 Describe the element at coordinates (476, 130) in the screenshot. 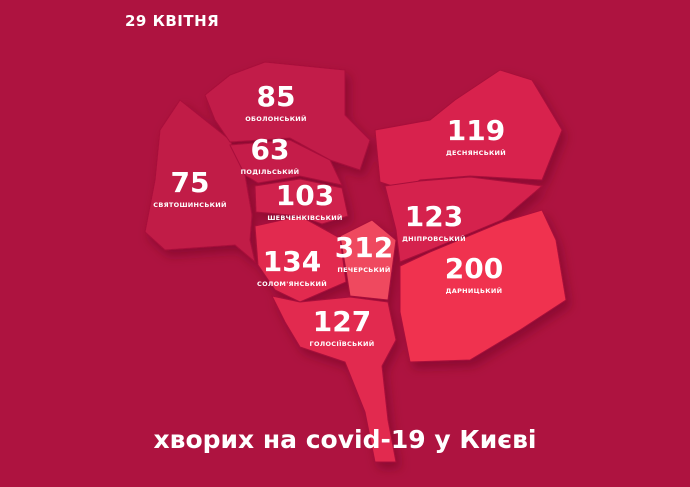

I see `cases-desna: 119` at that location.